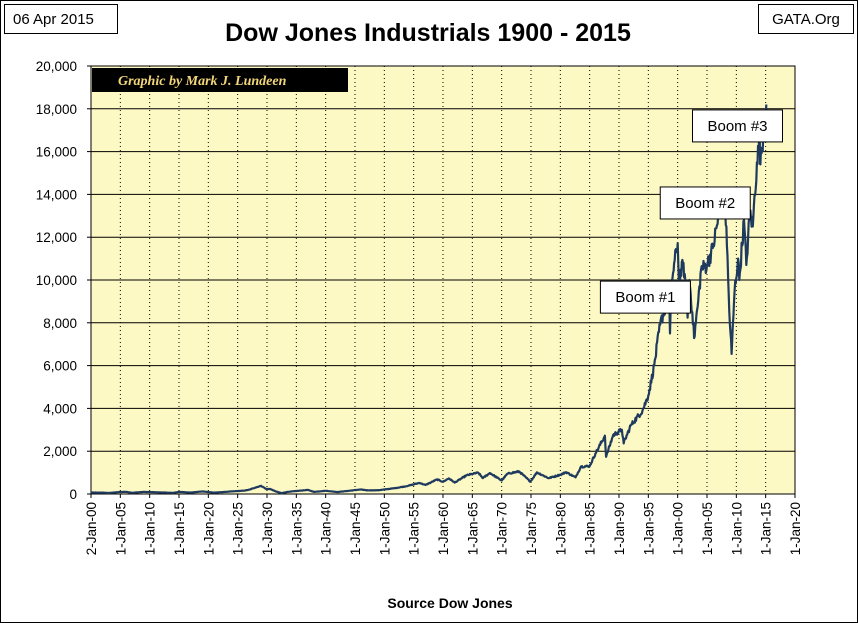 Image resolution: width=858 pixels, height=623 pixels. I want to click on chart-title: Dow Jones Industrials 1900 - 2015, so click(428, 33).